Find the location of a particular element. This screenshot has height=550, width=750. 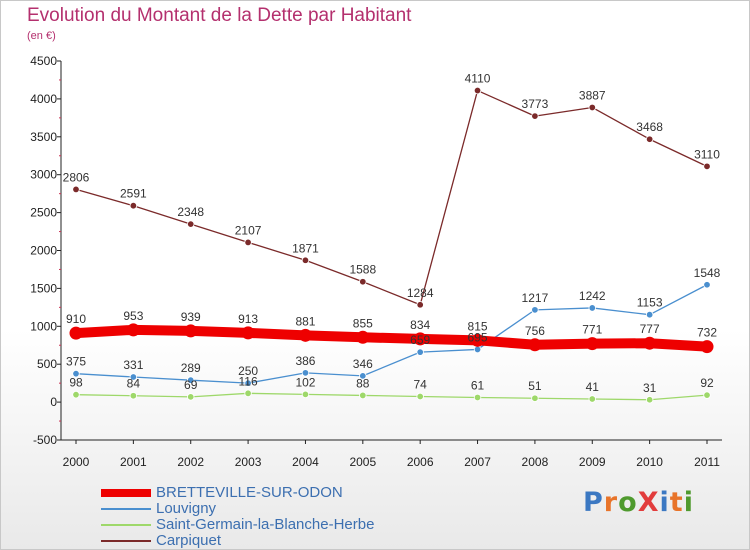

y-tick-label: 4500 is located at coordinates (43, 61).